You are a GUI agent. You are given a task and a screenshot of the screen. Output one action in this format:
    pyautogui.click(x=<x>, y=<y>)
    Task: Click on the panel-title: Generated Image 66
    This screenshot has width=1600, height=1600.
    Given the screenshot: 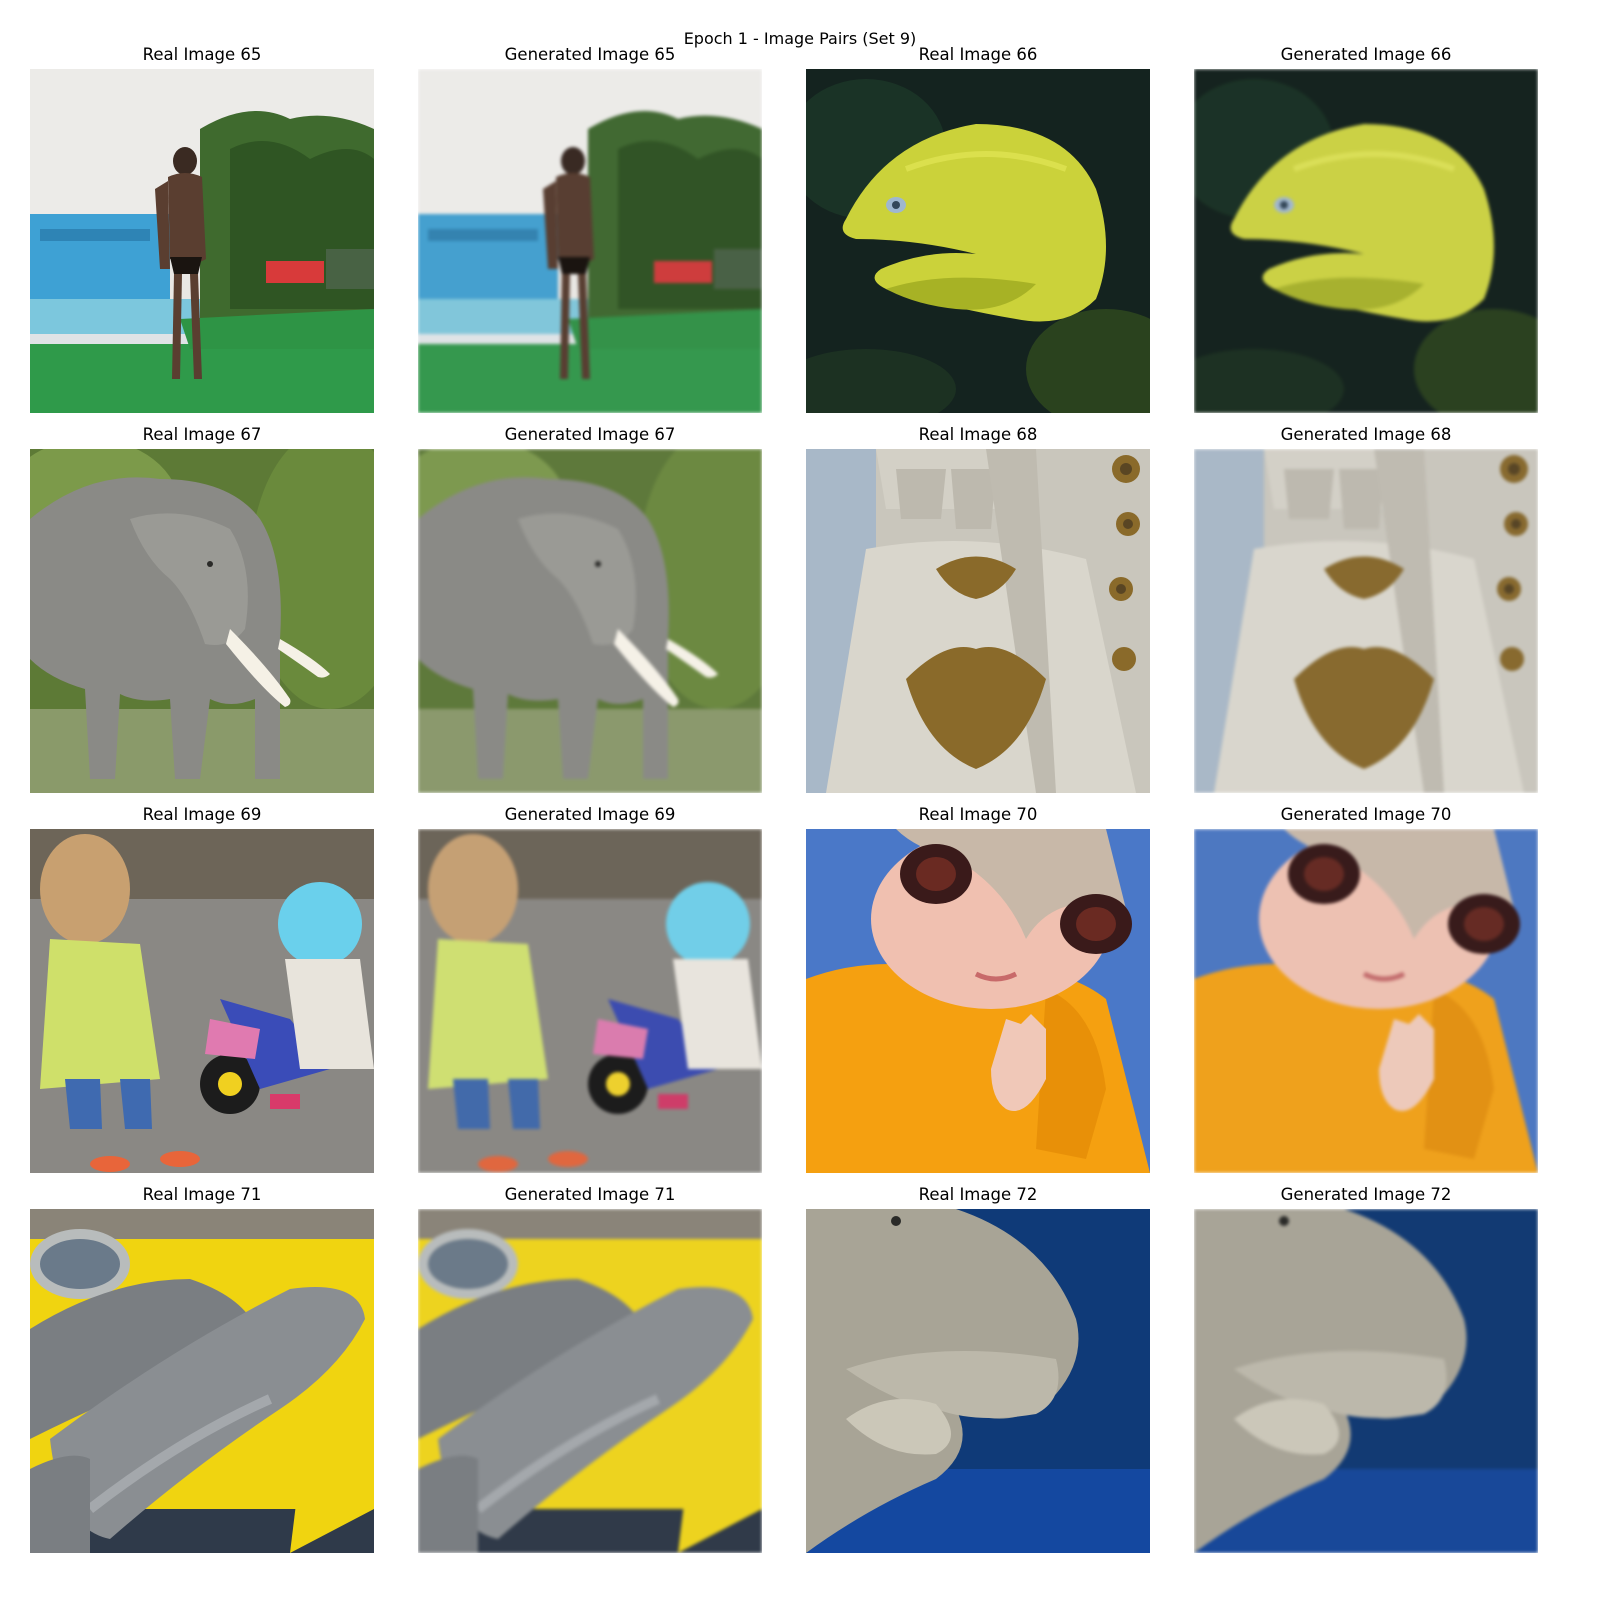 What is the action you would take?
    pyautogui.click(x=1366, y=54)
    